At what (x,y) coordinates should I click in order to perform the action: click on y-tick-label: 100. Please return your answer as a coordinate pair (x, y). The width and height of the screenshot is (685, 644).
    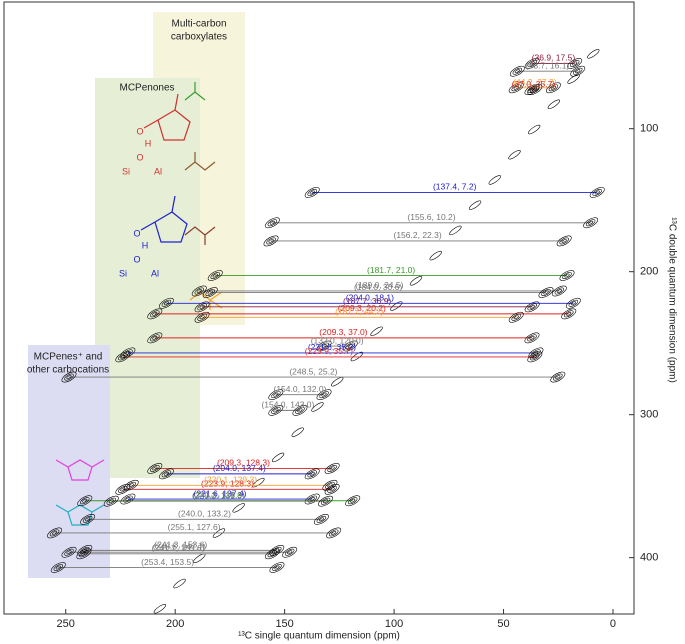
    Looking at the image, I should click on (649, 129).